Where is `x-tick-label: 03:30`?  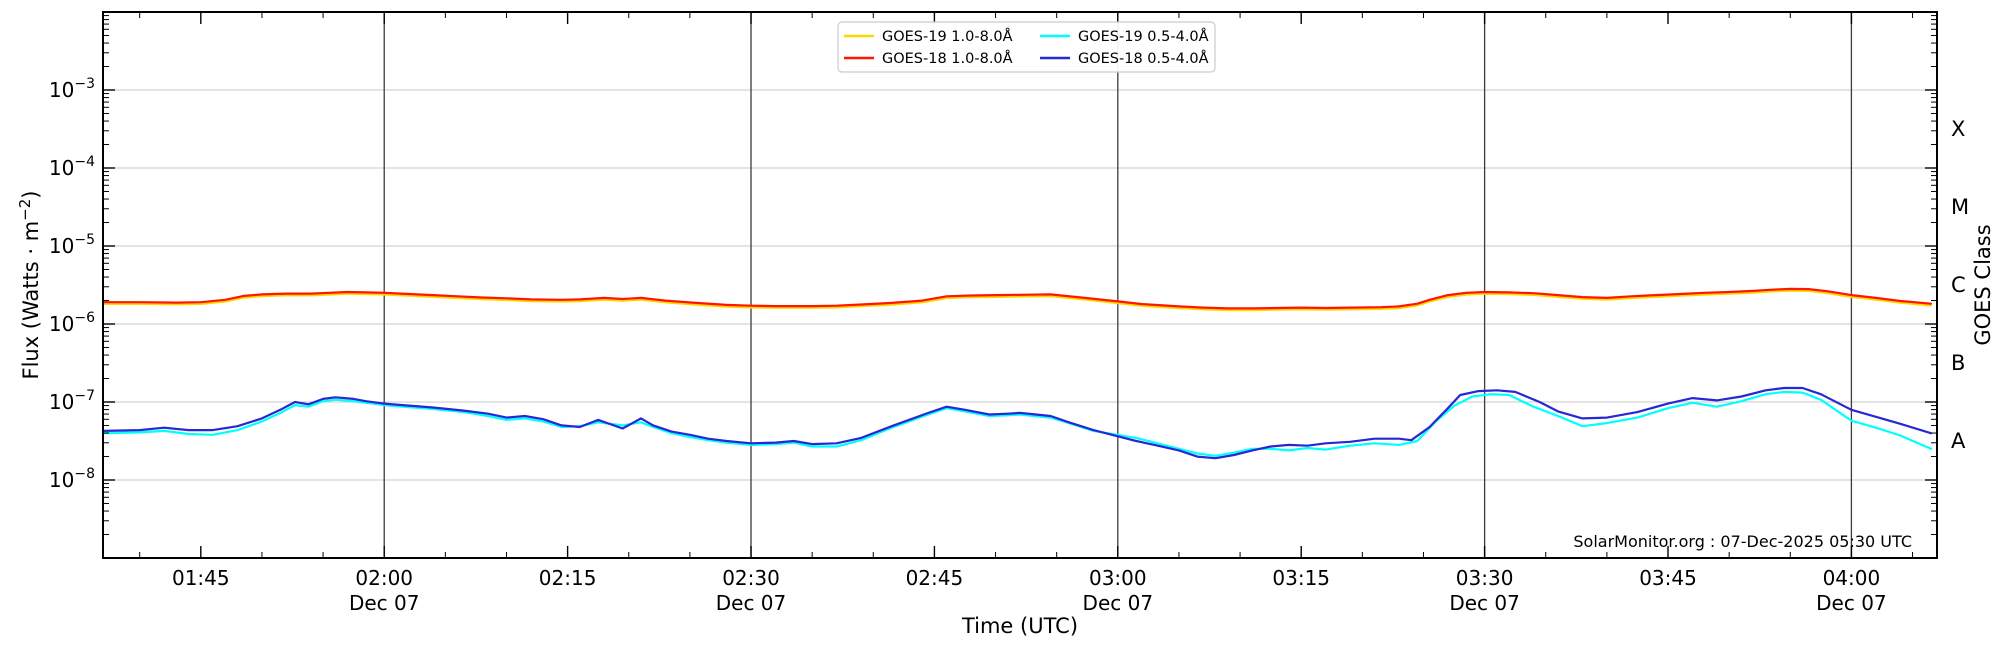
x-tick-label: 03:30 is located at coordinates (1485, 578).